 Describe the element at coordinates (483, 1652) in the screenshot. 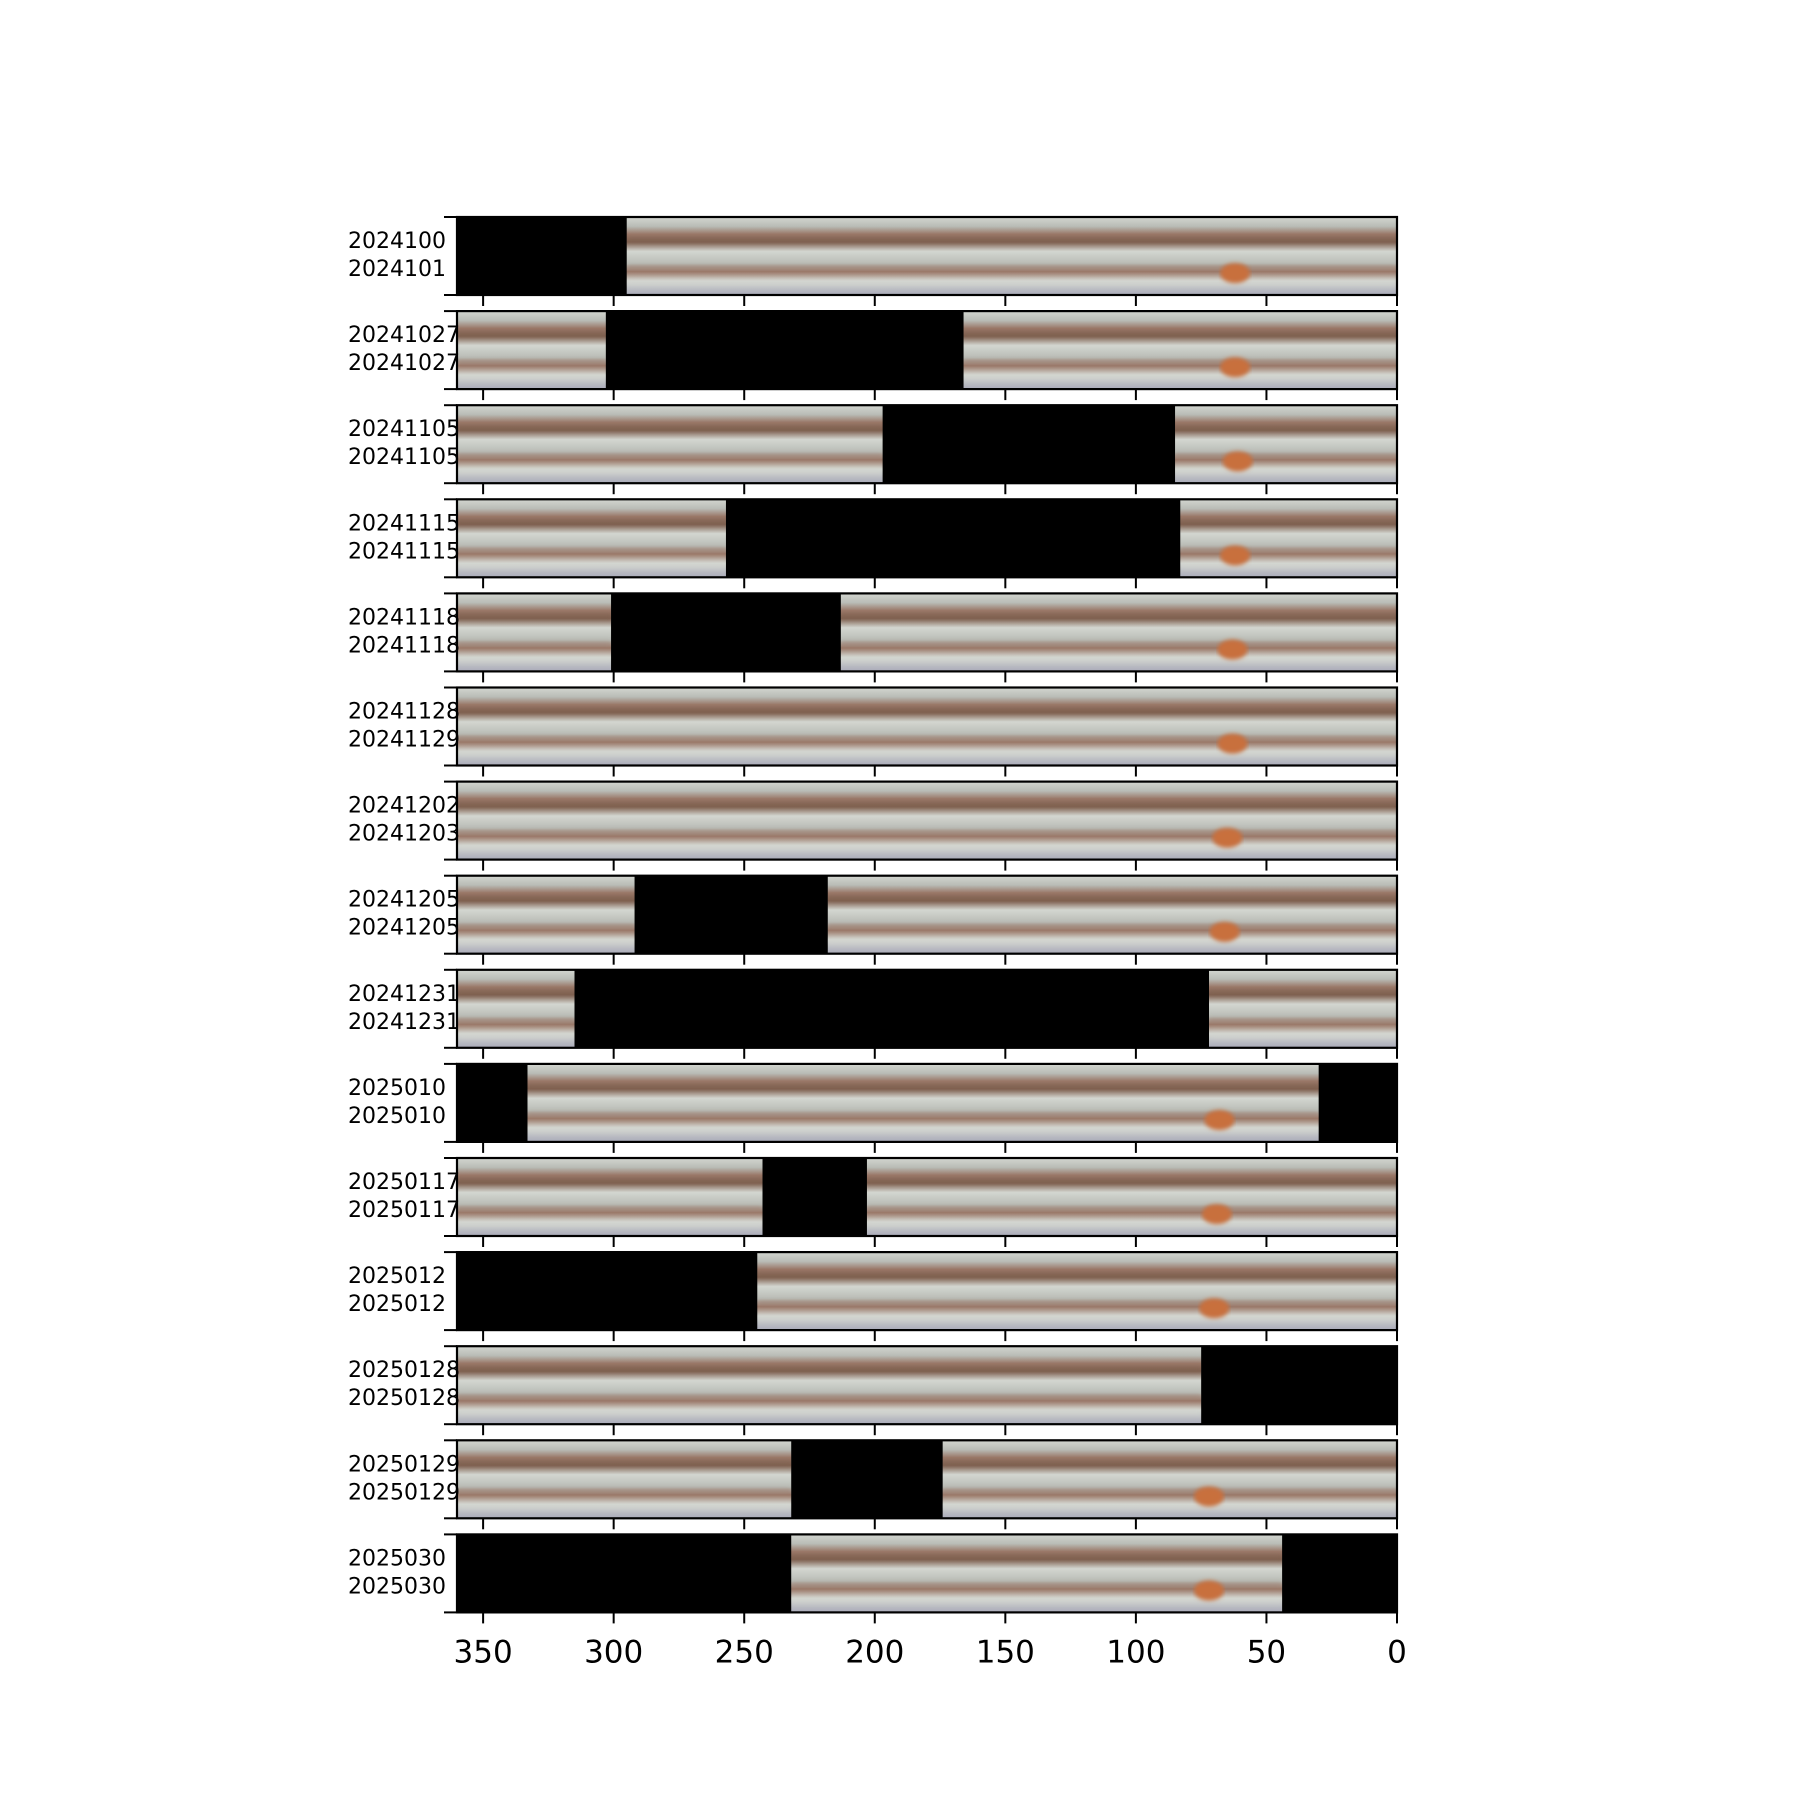

I see `x-tick-label: 350` at that location.